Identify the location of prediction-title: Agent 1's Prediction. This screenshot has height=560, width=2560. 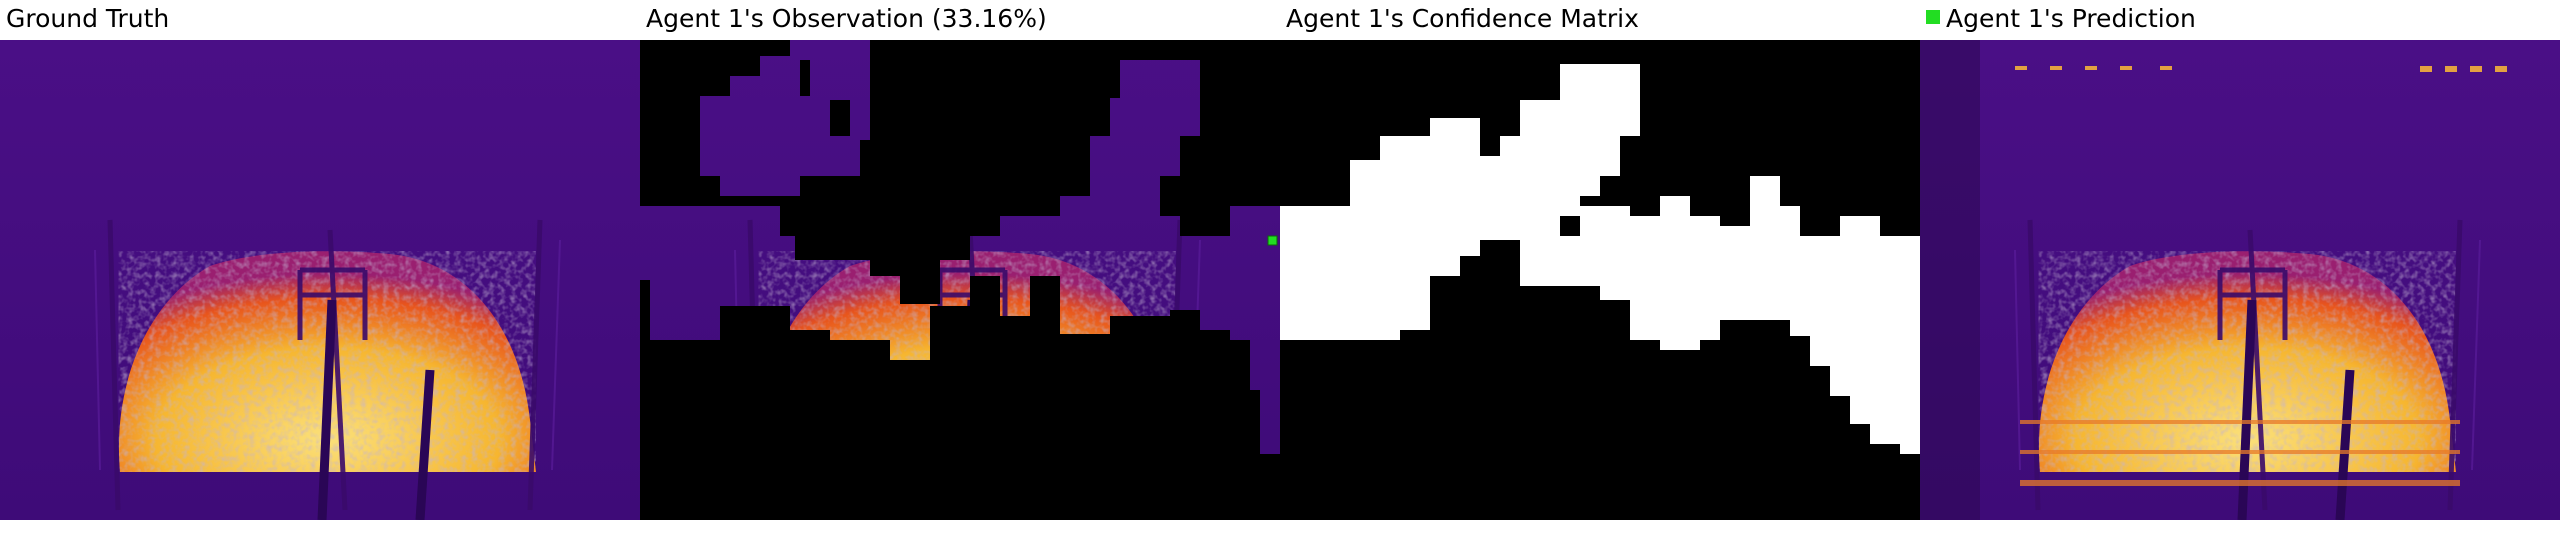
(2071, 18).